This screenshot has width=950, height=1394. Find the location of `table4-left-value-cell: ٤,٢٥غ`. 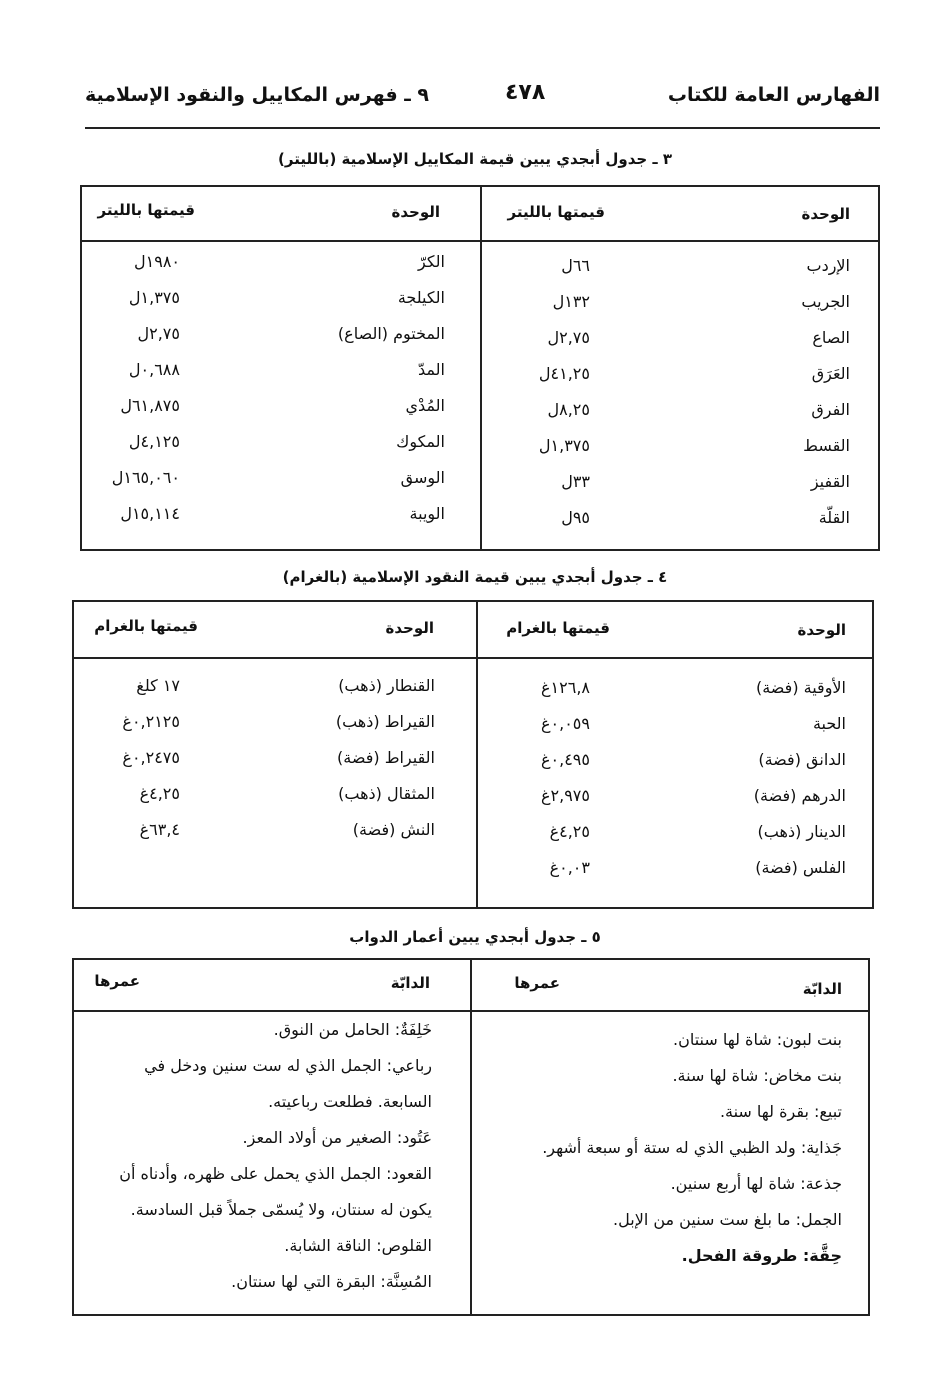

table4-left-value-cell: ٤,٢٥غ is located at coordinates (159, 793).